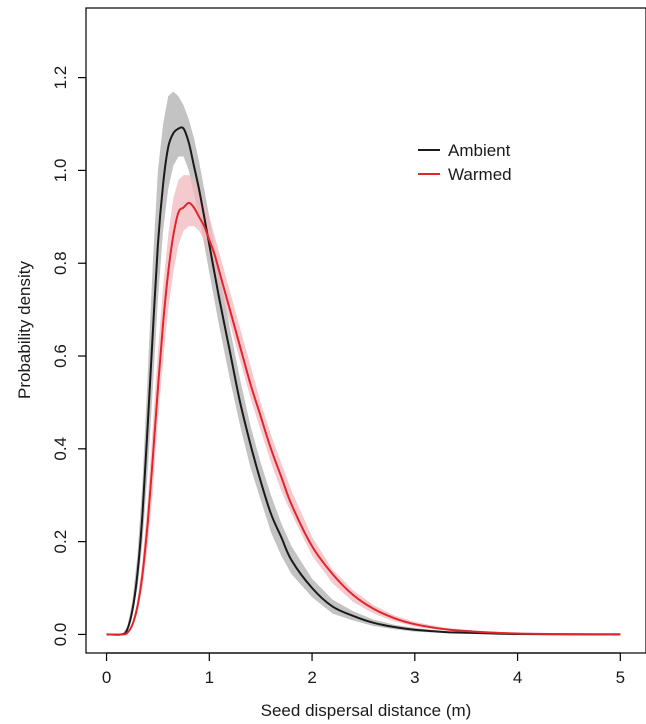 The image size is (646, 724). Describe the element at coordinates (106, 677) in the screenshot. I see `x-tick-label: 0` at that location.